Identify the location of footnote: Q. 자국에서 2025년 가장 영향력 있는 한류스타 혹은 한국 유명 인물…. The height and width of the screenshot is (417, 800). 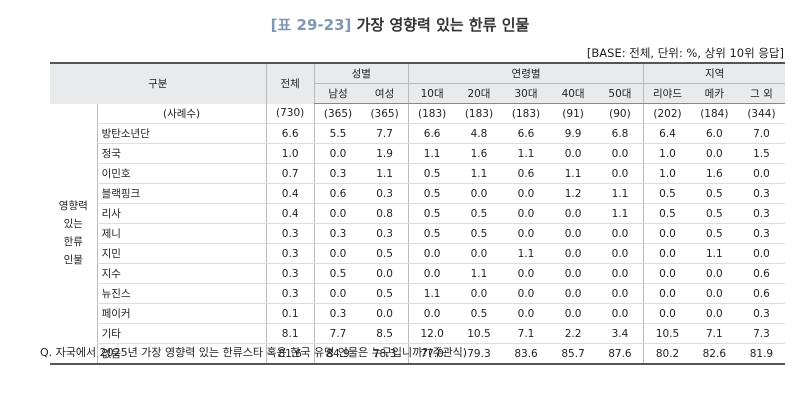
(253, 352).